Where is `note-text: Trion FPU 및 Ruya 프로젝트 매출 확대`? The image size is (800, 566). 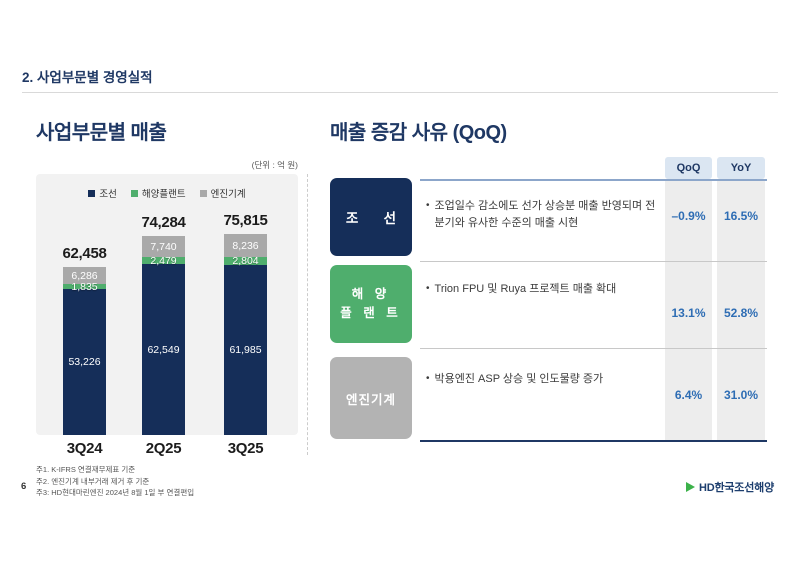
note-text: Trion FPU 및 Ruya 프로젝트 매출 확대 is located at coordinates (525, 289).